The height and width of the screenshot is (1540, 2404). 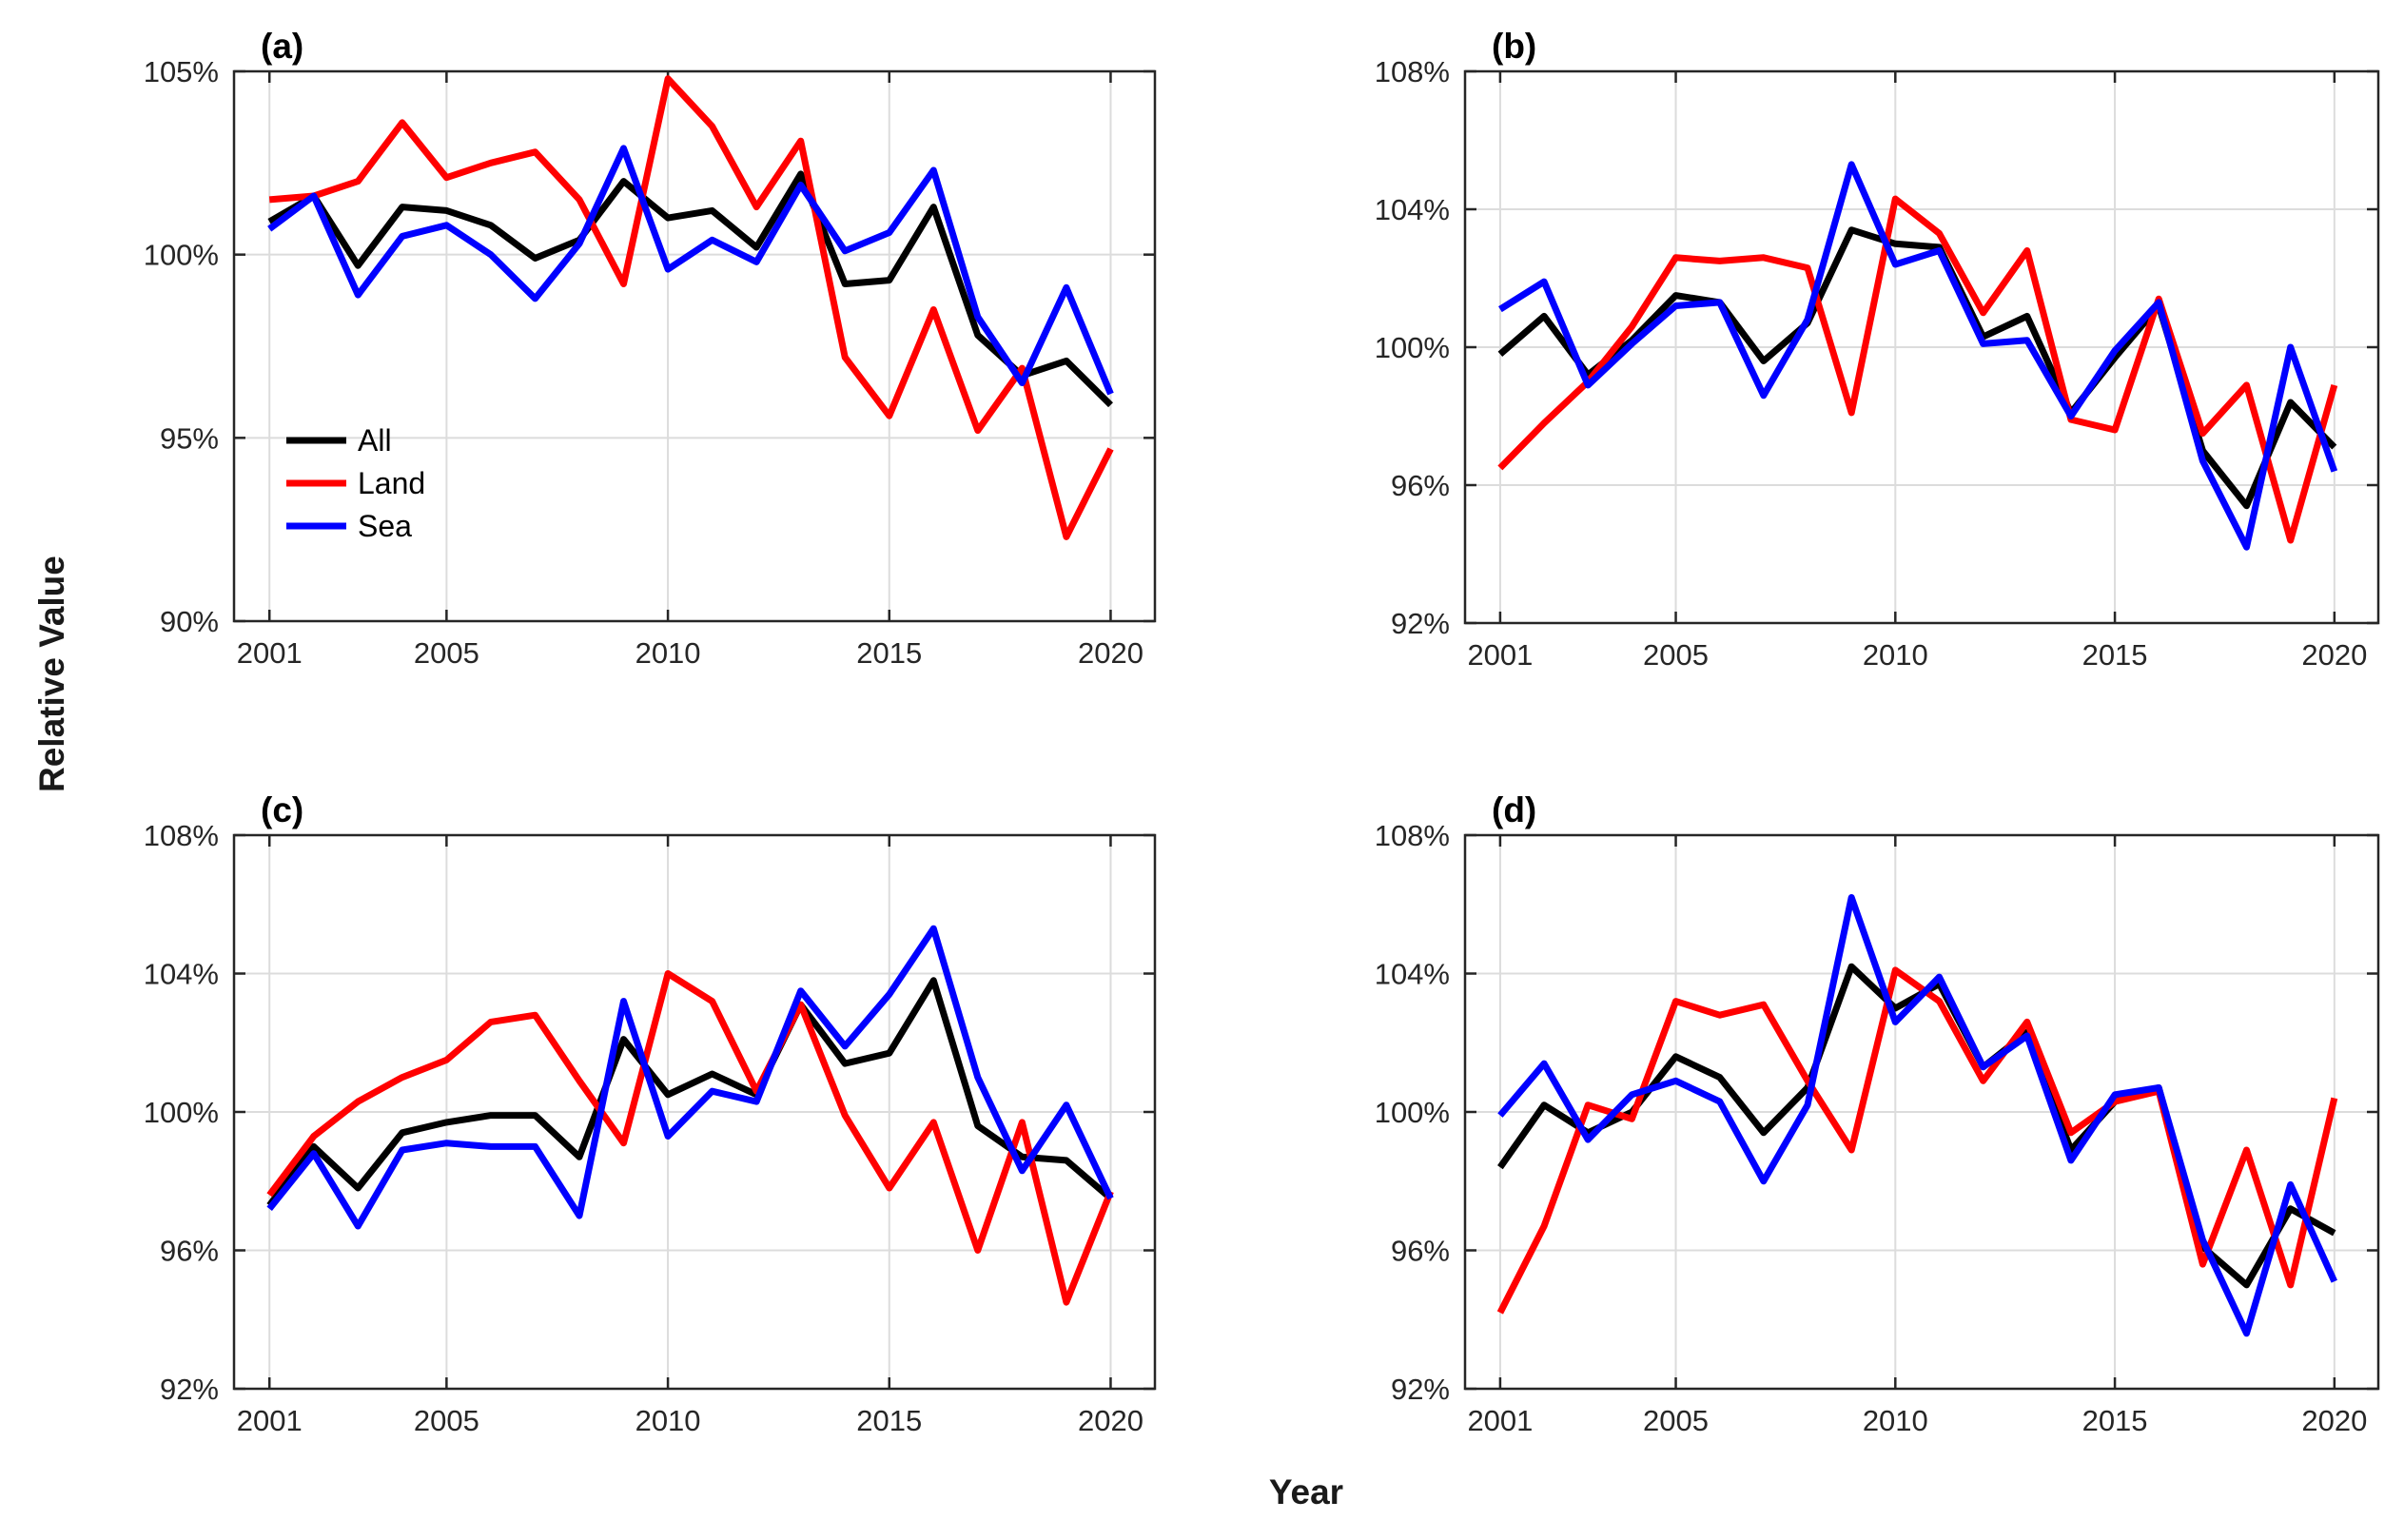 What do you see at coordinates (391, 483) in the screenshot?
I see `legend-label-land: Land` at bounding box center [391, 483].